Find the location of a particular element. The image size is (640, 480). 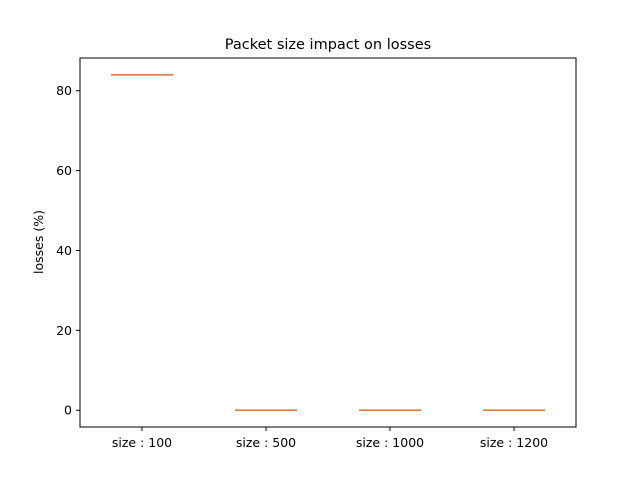

x-tick-label: size : 100 is located at coordinates (142, 442).